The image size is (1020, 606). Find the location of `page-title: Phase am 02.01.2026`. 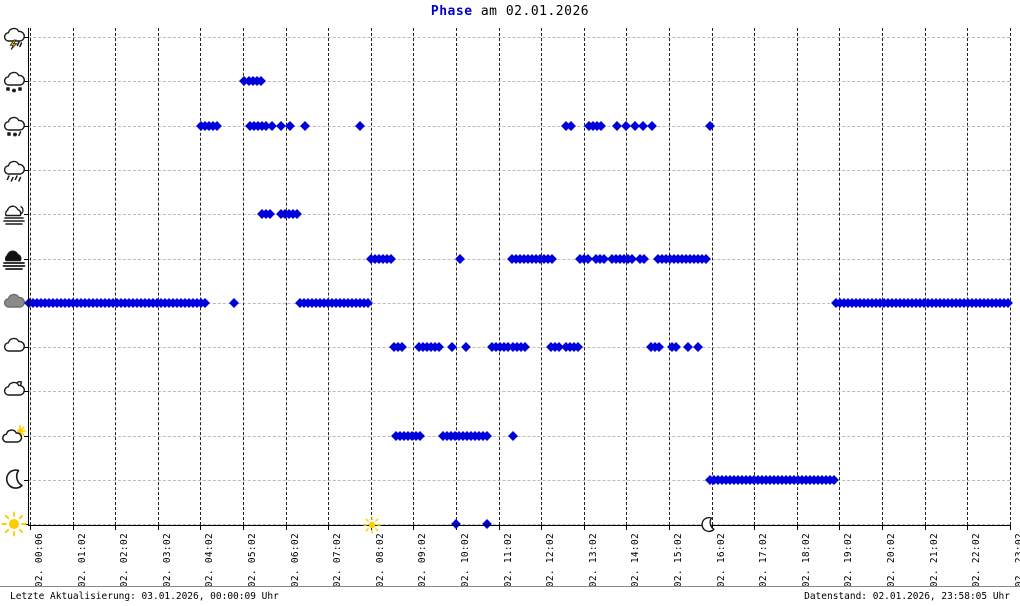

page-title: Phase am 02.01.2026 is located at coordinates (510, 11).